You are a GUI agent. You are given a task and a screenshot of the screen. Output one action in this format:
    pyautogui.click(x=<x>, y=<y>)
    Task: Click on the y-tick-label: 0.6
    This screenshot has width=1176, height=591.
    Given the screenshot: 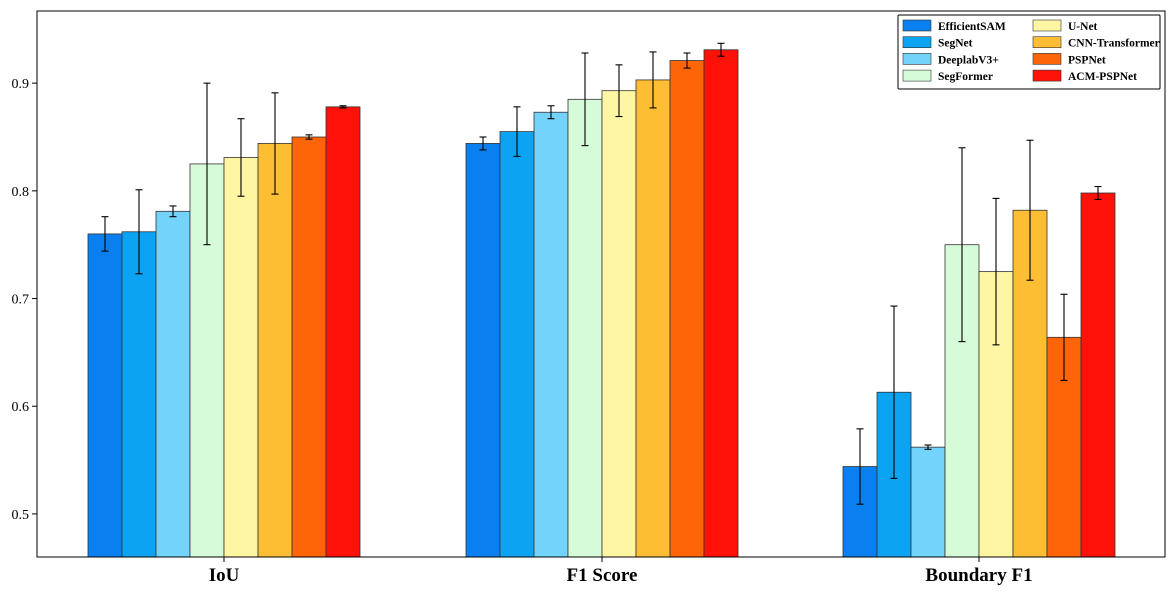 What is the action you would take?
    pyautogui.click(x=21, y=407)
    